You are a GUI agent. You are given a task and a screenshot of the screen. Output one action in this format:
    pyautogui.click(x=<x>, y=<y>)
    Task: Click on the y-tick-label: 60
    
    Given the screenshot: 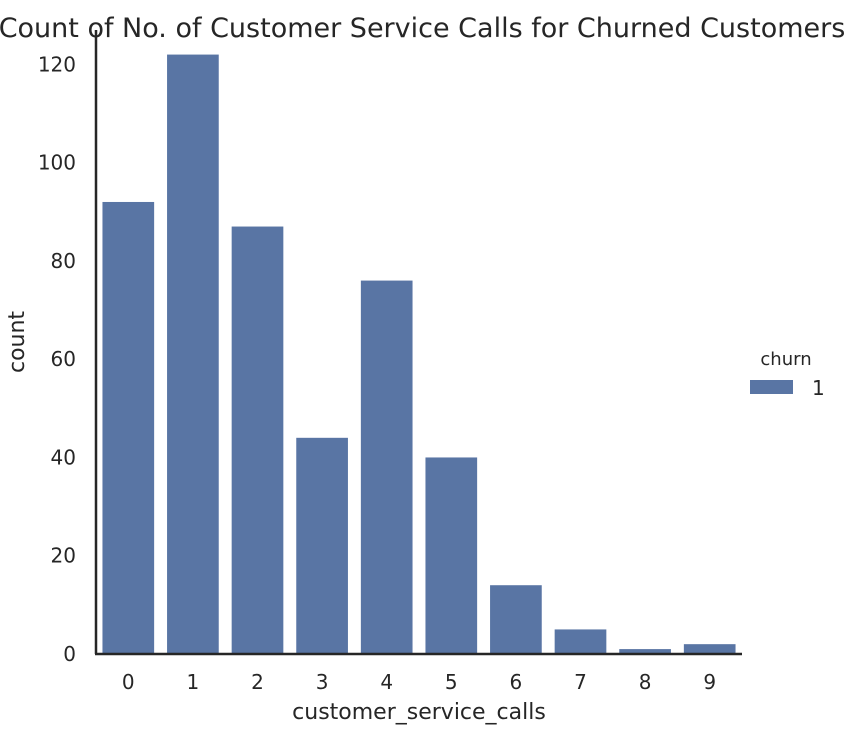 What is the action you would take?
    pyautogui.click(x=63, y=359)
    